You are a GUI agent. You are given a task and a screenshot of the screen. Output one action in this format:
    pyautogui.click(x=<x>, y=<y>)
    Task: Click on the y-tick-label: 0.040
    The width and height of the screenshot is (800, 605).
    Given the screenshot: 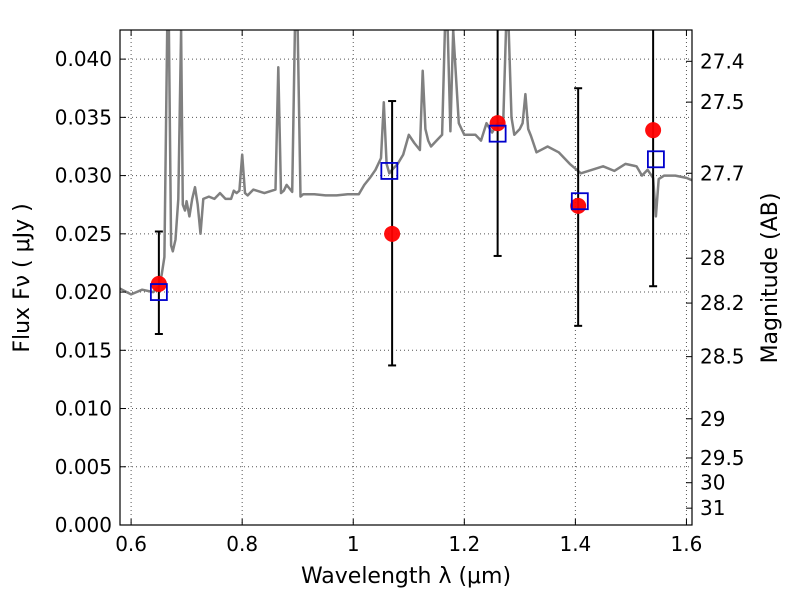 What is the action you would take?
    pyautogui.click(x=83, y=59)
    